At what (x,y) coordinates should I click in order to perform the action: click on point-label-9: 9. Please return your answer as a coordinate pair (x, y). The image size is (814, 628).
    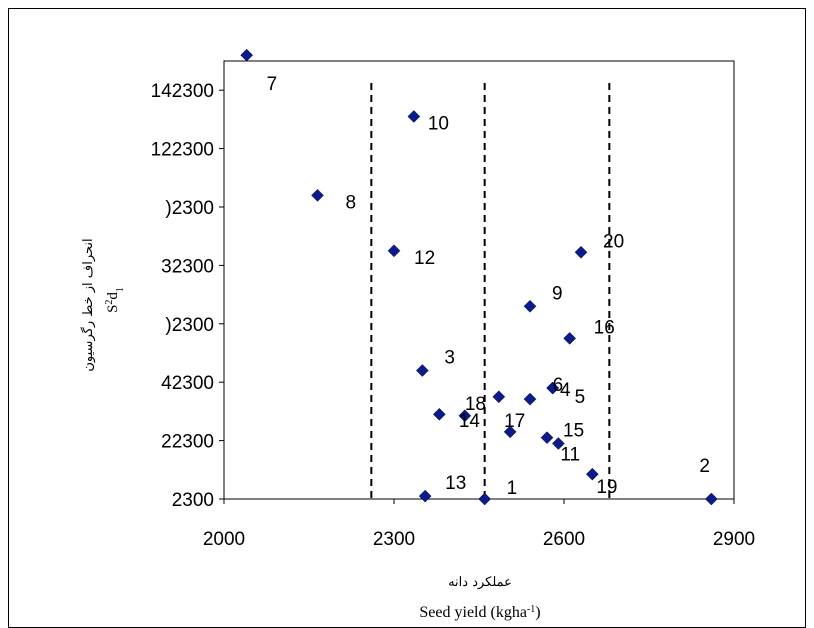
    Looking at the image, I should click on (557, 293).